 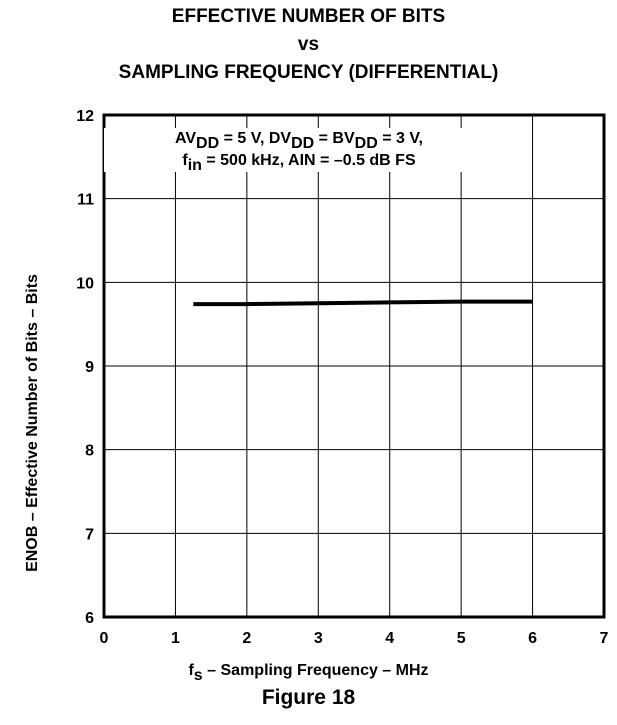 What do you see at coordinates (308, 697) in the screenshot?
I see `figure-label: Figure 18` at bounding box center [308, 697].